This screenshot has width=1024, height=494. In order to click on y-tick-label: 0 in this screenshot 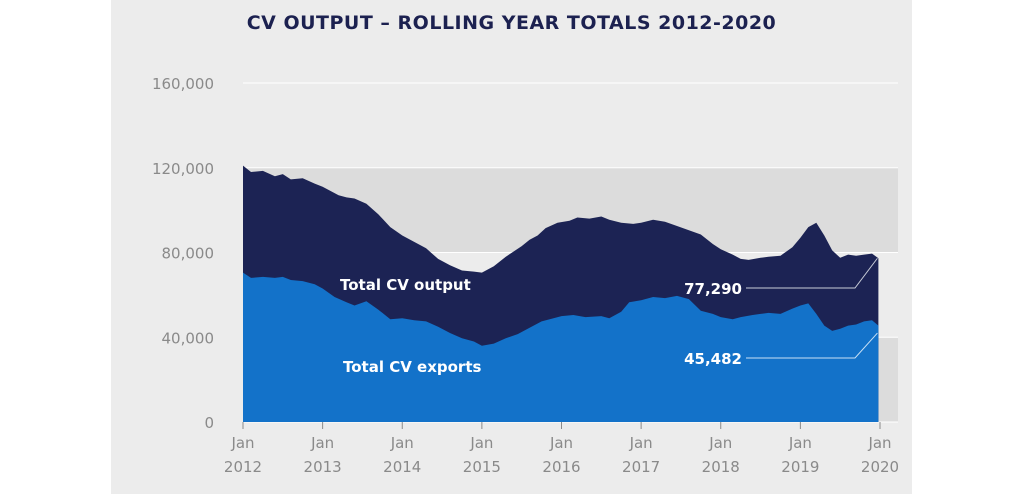, I will do `click(209, 423)`.